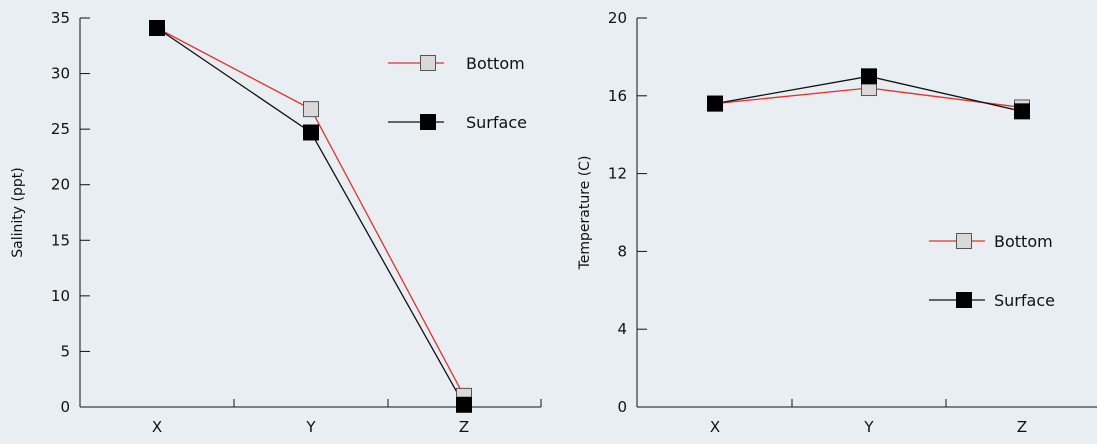  I want to click on y-tick-label: 10, so click(60, 296).